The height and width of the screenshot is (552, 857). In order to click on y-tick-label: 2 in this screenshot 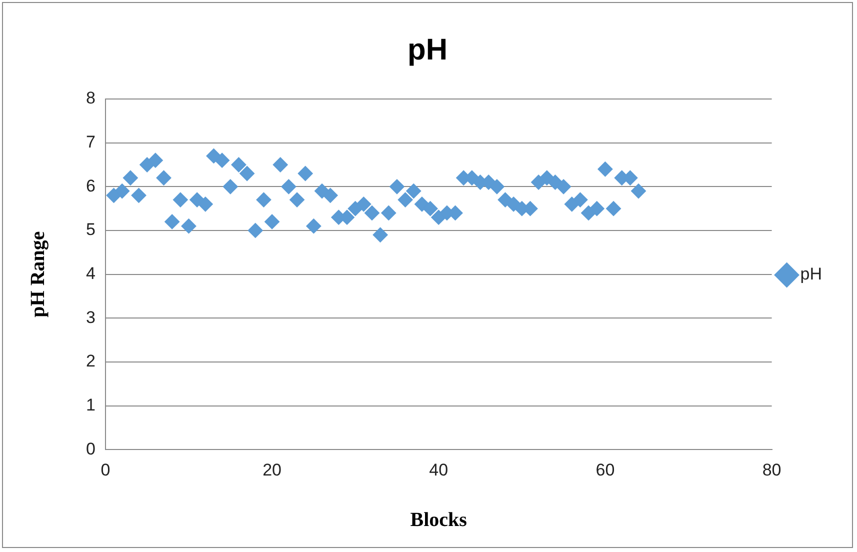, I will do `click(91, 361)`.